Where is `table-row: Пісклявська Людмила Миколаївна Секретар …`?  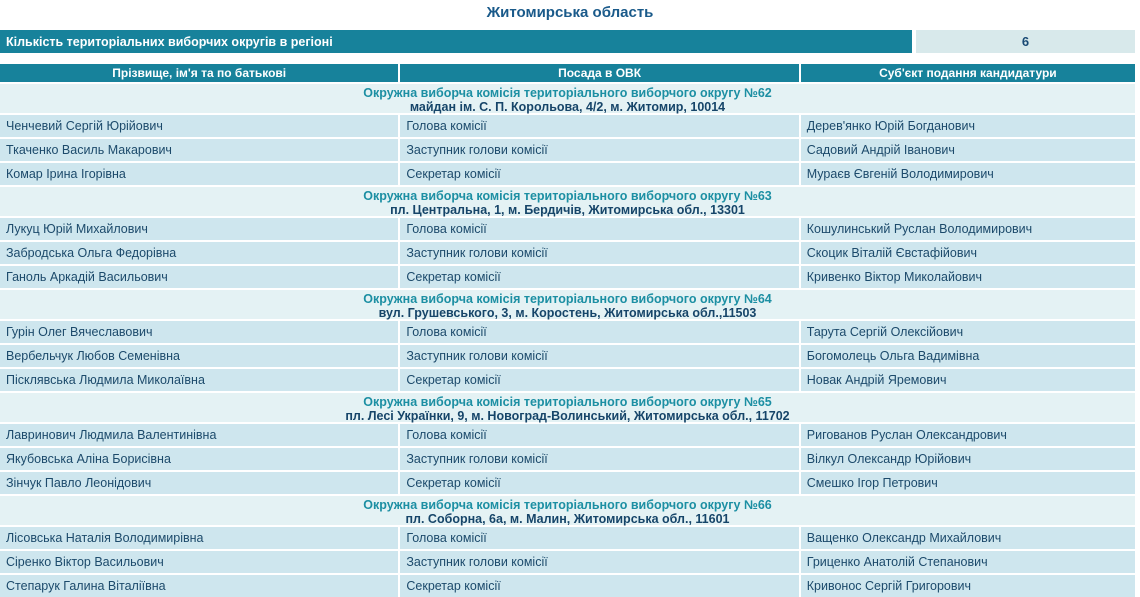
table-row: Пісклявська Людмила Миколаївна Секретар … is located at coordinates (567, 380).